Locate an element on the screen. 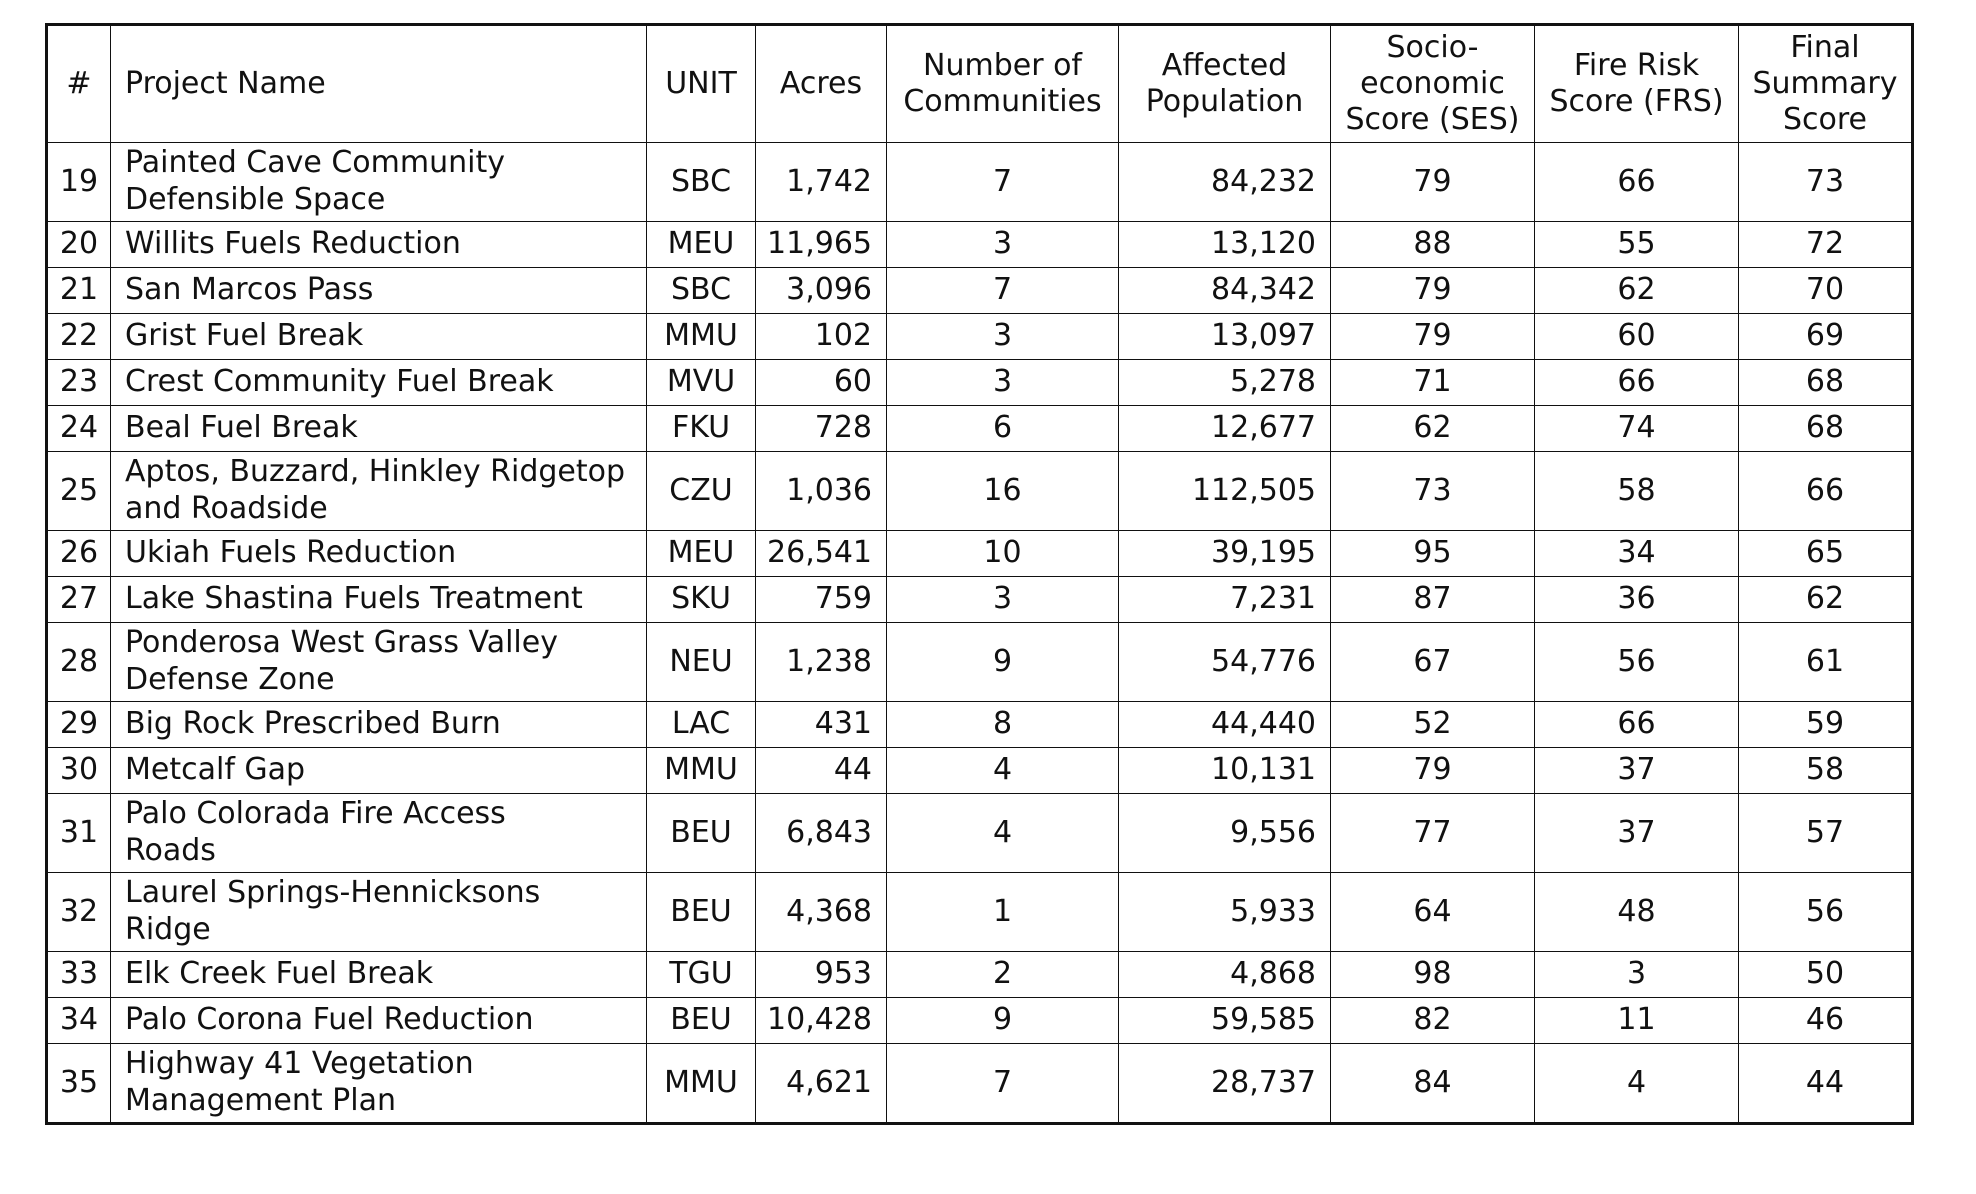 The height and width of the screenshot is (1194, 1976). header-frs-line: Fire Risk is located at coordinates (1636, 65).